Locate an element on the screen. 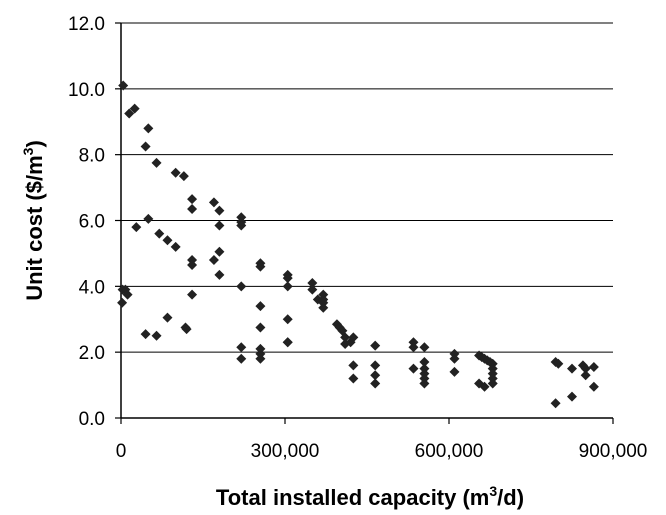 This screenshot has width=666, height=515. y-axis-title: Unit cost ($/m3) is located at coordinates (33, 220).